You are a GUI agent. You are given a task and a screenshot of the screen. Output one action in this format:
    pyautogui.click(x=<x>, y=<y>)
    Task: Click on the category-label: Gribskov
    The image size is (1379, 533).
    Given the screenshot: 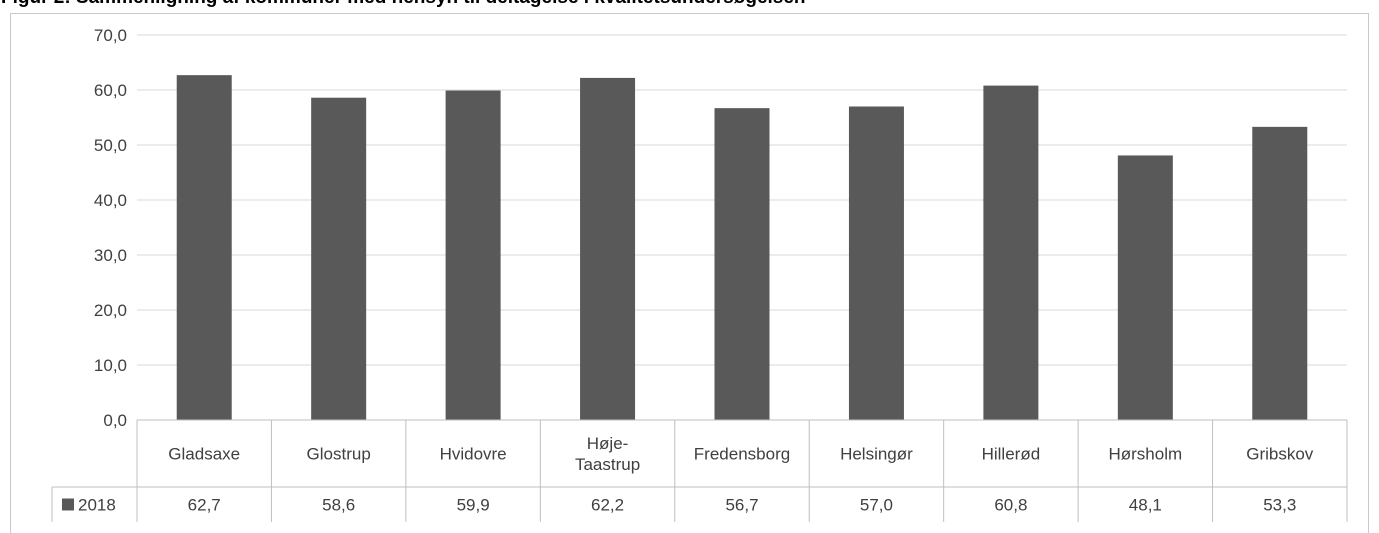 What is the action you would take?
    pyautogui.click(x=1280, y=454)
    